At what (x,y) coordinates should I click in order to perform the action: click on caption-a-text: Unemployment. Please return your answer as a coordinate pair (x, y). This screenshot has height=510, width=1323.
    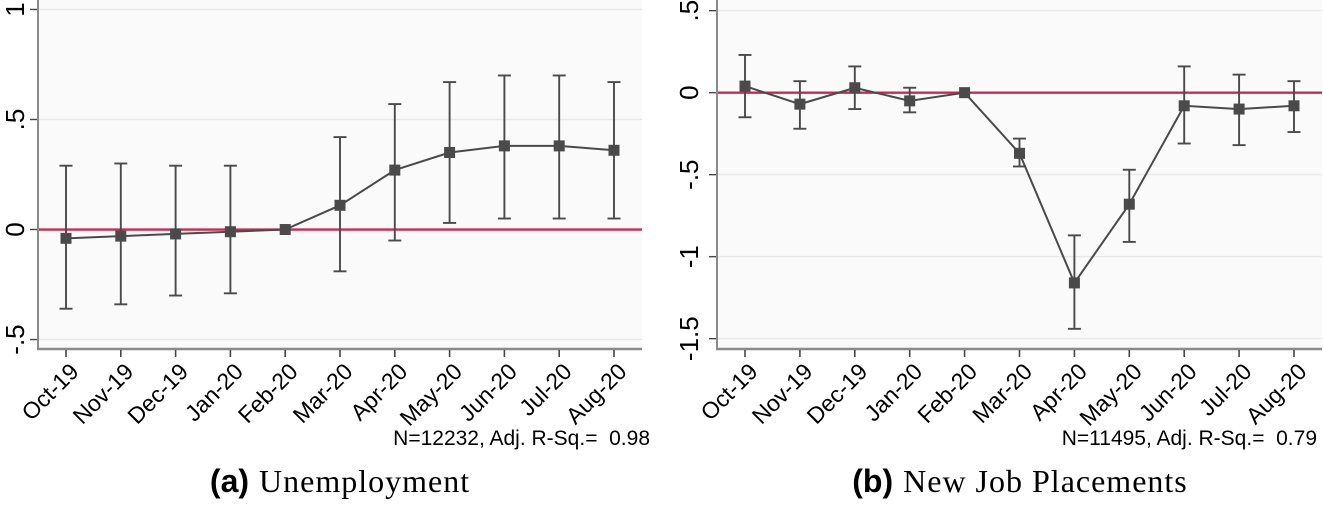
    Looking at the image, I should click on (365, 481).